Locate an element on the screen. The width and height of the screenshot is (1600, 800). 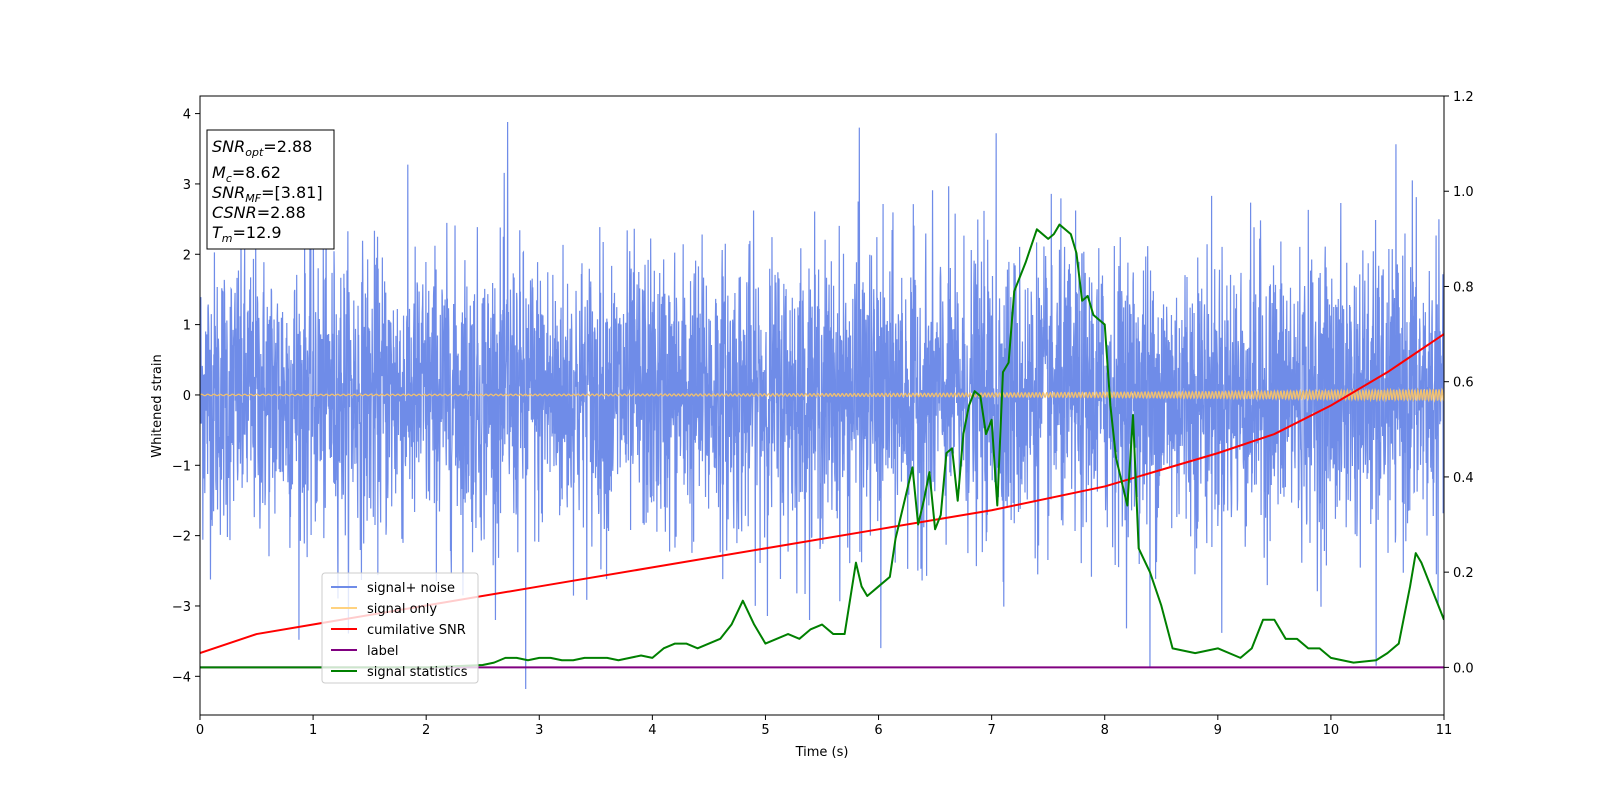
info-mc: Mc=8.62 is located at coordinates (246, 174).